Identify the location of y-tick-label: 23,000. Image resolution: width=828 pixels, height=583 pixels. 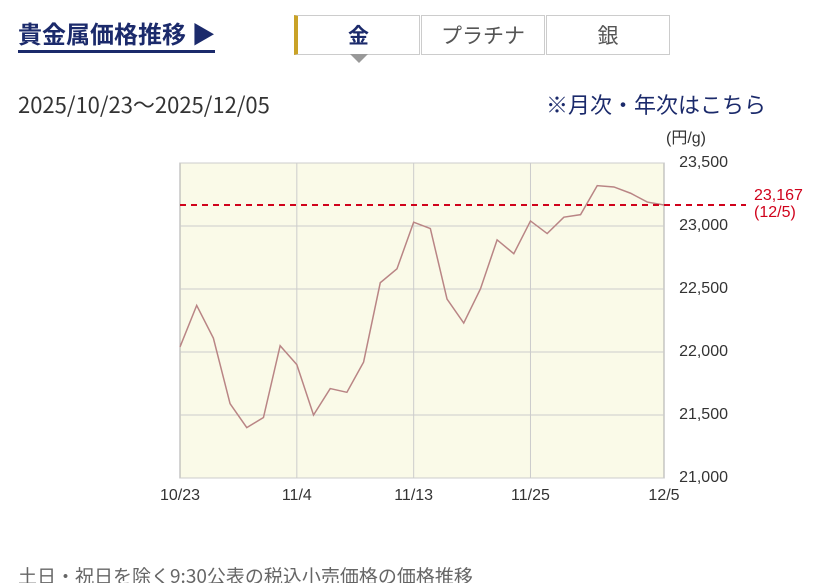
(703, 225).